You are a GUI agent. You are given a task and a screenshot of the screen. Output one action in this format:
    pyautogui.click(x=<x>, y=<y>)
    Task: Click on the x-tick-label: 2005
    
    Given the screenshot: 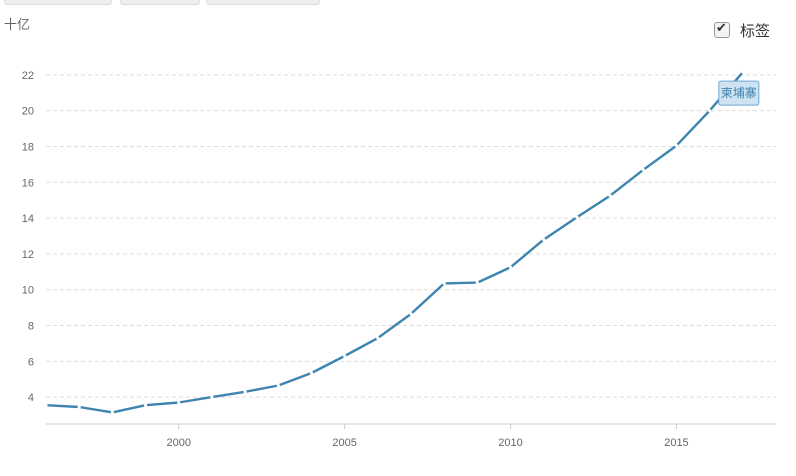 What is the action you would take?
    pyautogui.click(x=344, y=443)
    